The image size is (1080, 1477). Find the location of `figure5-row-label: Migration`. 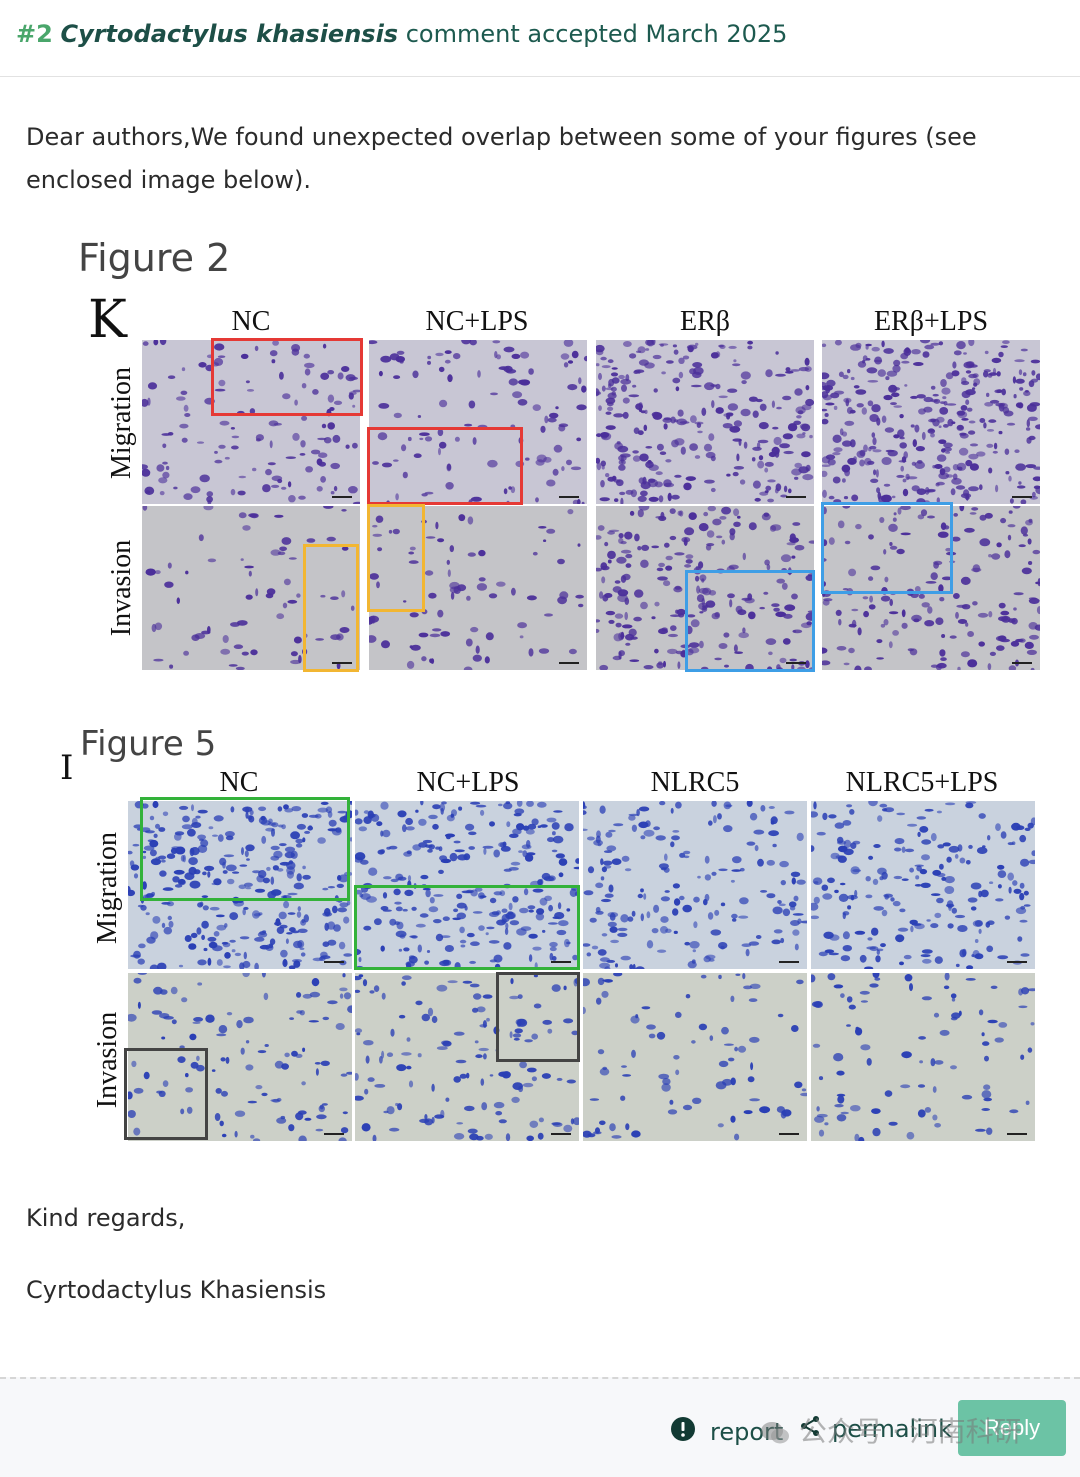

figure5-row-label: Migration is located at coordinates (107, 888).